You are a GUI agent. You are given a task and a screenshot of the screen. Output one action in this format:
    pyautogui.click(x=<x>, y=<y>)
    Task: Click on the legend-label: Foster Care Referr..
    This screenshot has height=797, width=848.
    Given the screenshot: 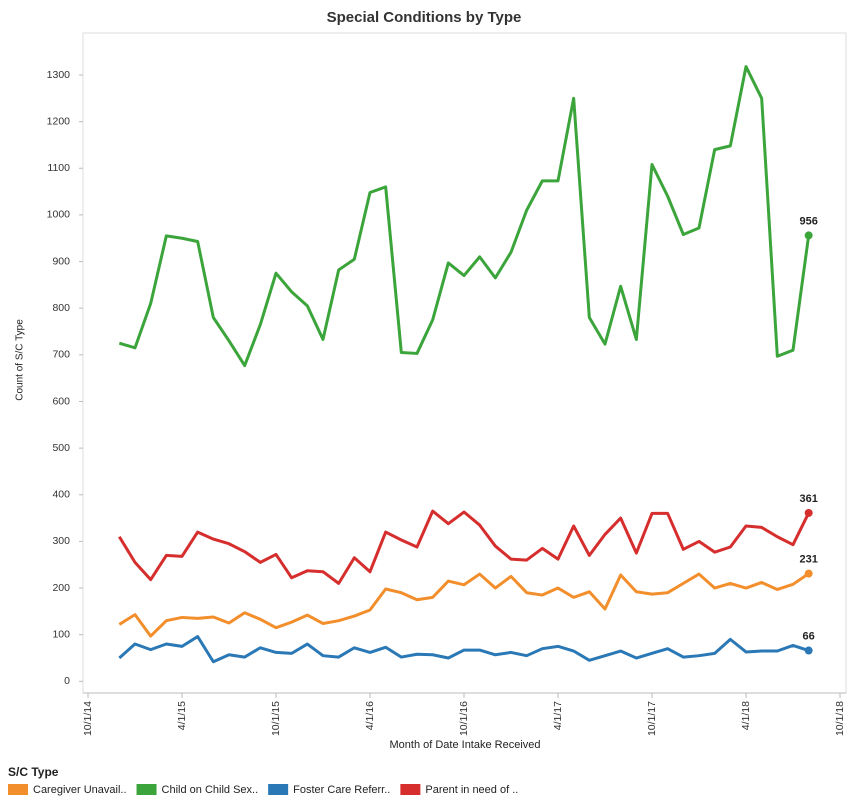 What is the action you would take?
    pyautogui.click(x=341, y=790)
    